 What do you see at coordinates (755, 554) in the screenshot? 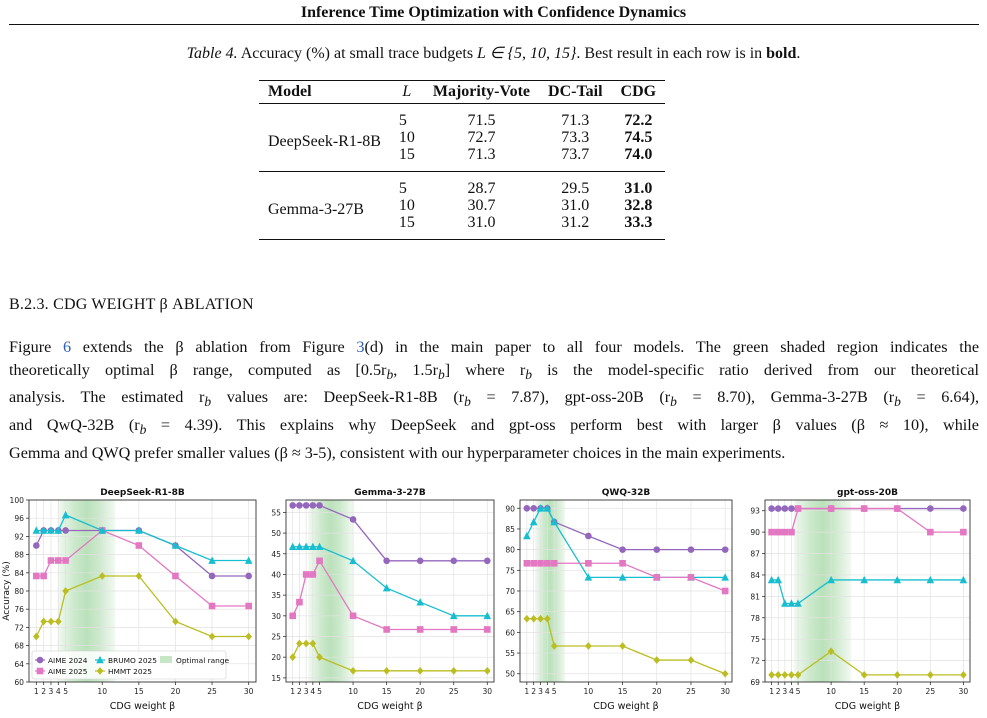
I see `y-tick-label: 87` at bounding box center [755, 554].